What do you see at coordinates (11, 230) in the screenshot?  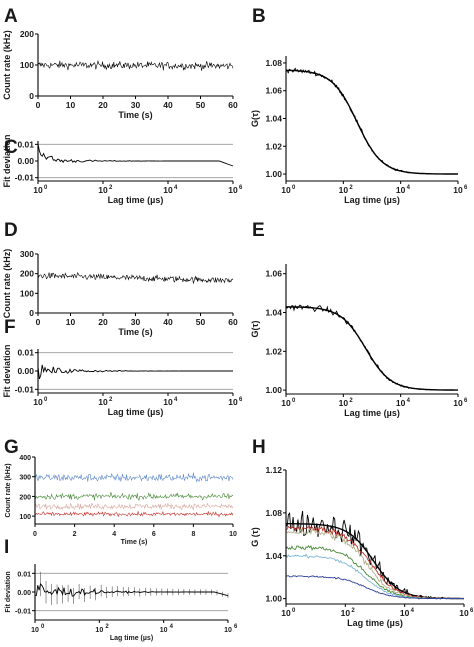 I see `panel-letter-d: D` at bounding box center [11, 230].